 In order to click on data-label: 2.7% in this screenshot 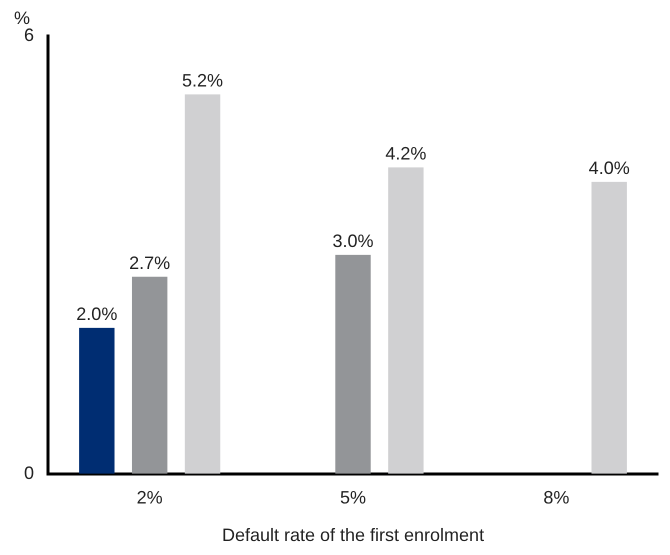, I will do `click(149, 262)`.